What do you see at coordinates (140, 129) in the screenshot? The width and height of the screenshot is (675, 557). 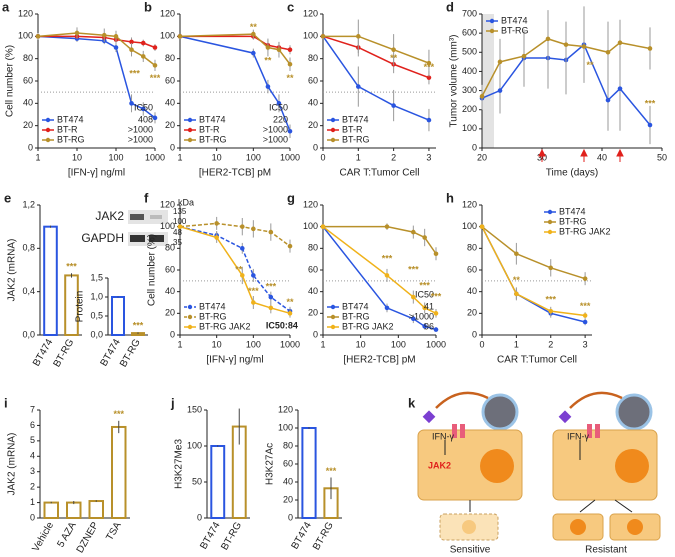 I see `ic50-value: >1000` at bounding box center [140, 129].